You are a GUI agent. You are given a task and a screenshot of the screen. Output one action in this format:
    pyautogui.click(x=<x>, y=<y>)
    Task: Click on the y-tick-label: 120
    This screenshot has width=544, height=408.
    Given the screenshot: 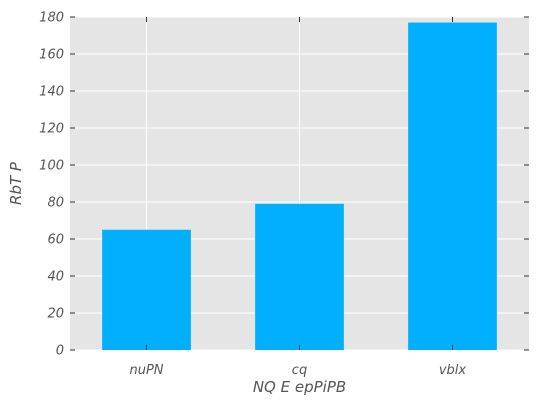 What is the action you would take?
    pyautogui.click(x=51, y=129)
    